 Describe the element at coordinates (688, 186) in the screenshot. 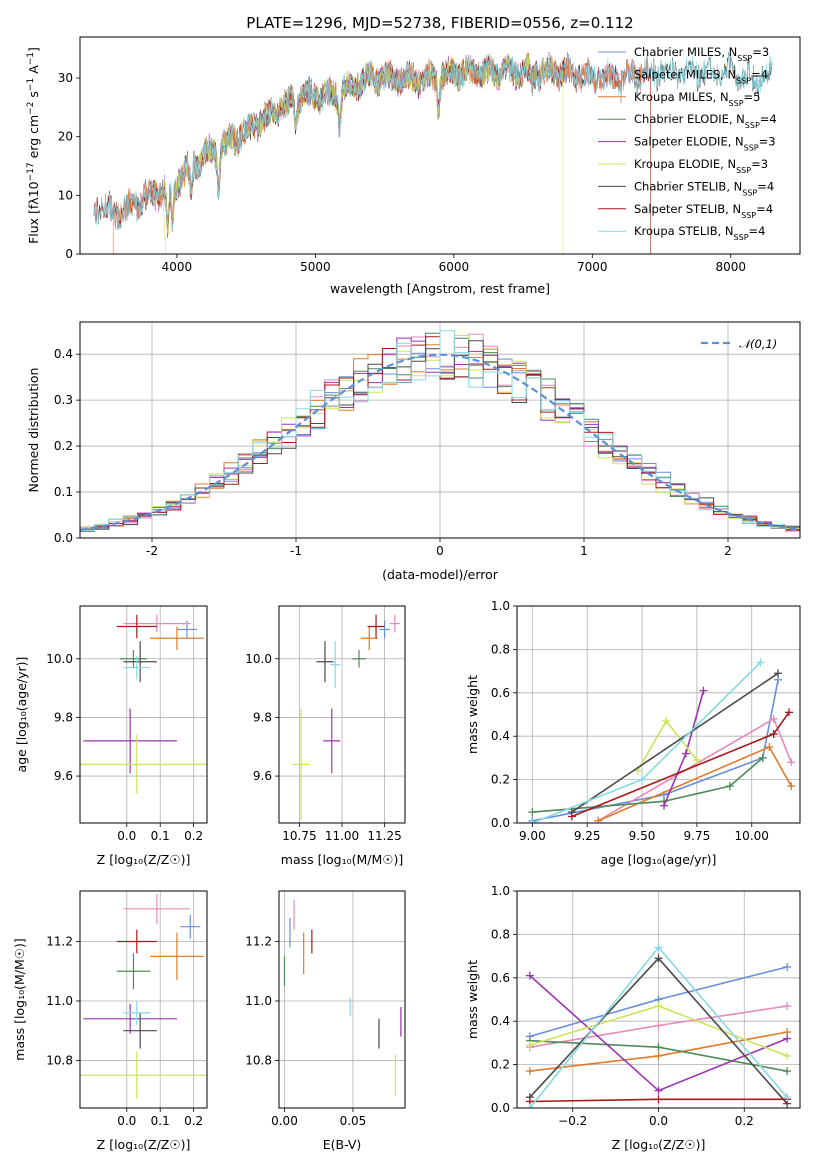

I see `legend-label-main: Chabrier STELIB, N` at that location.